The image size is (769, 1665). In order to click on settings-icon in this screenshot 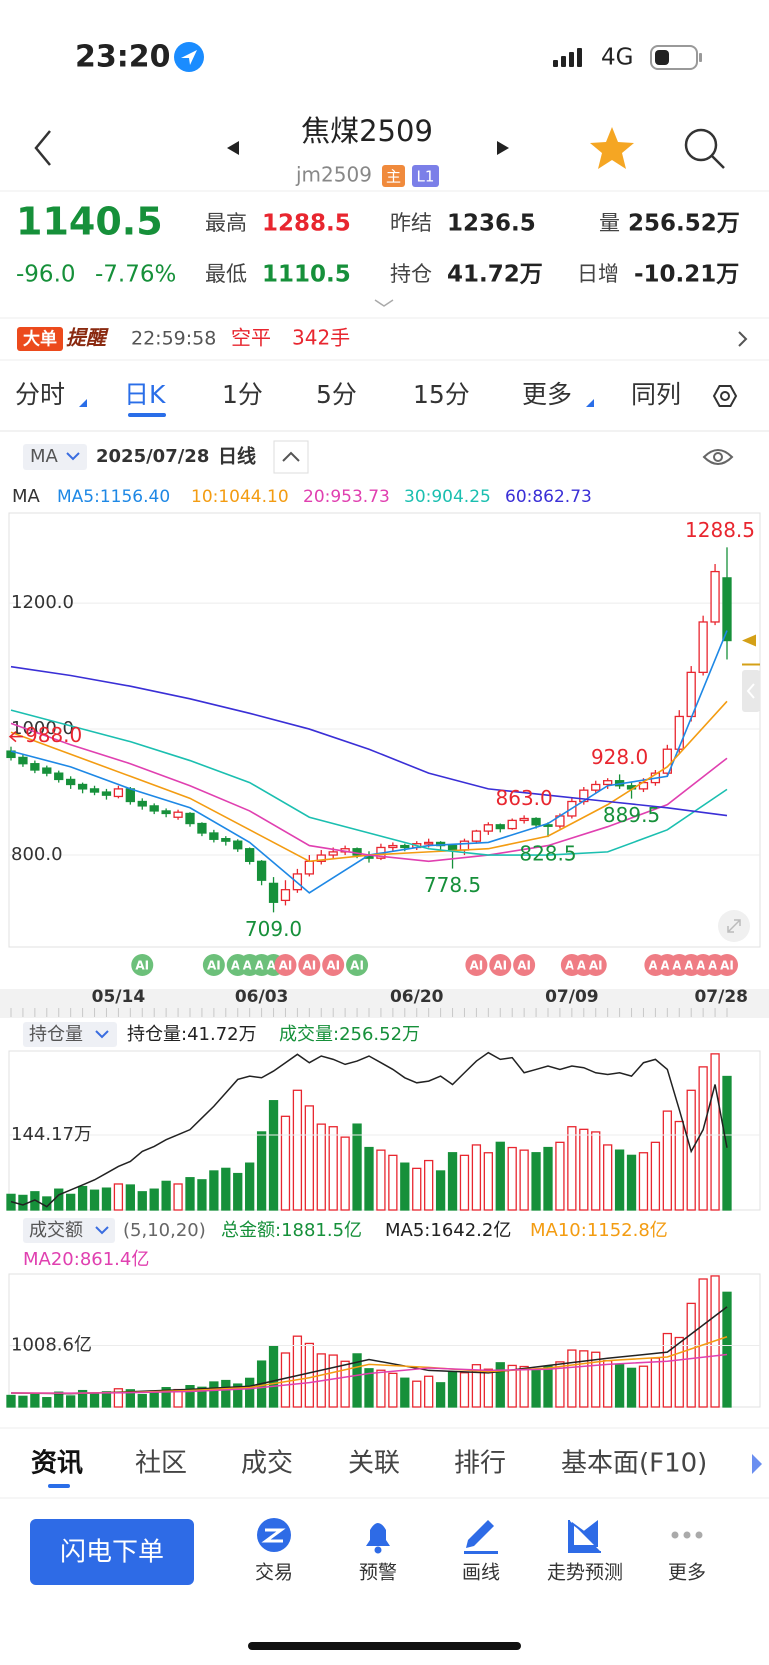, I will do `click(725, 396)`.